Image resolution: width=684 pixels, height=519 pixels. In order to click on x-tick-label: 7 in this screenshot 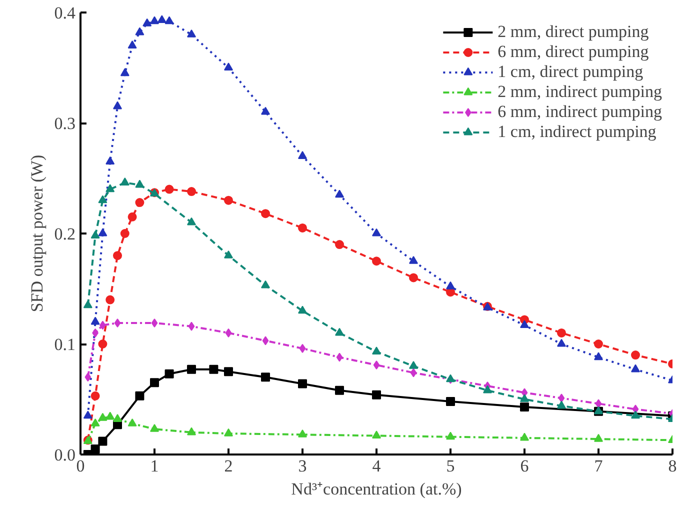, I will do `click(599, 466)`.